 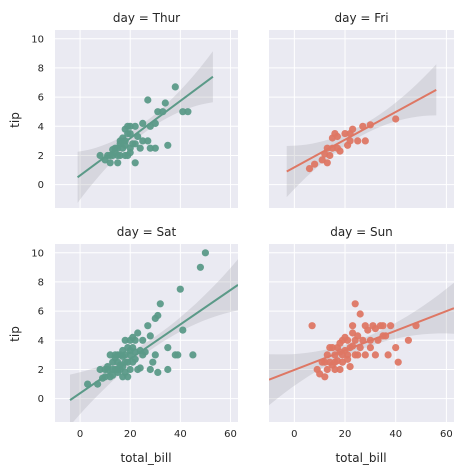 What do you see at coordinates (41, 156) in the screenshot?
I see `y-tick-label: 2` at bounding box center [41, 156].